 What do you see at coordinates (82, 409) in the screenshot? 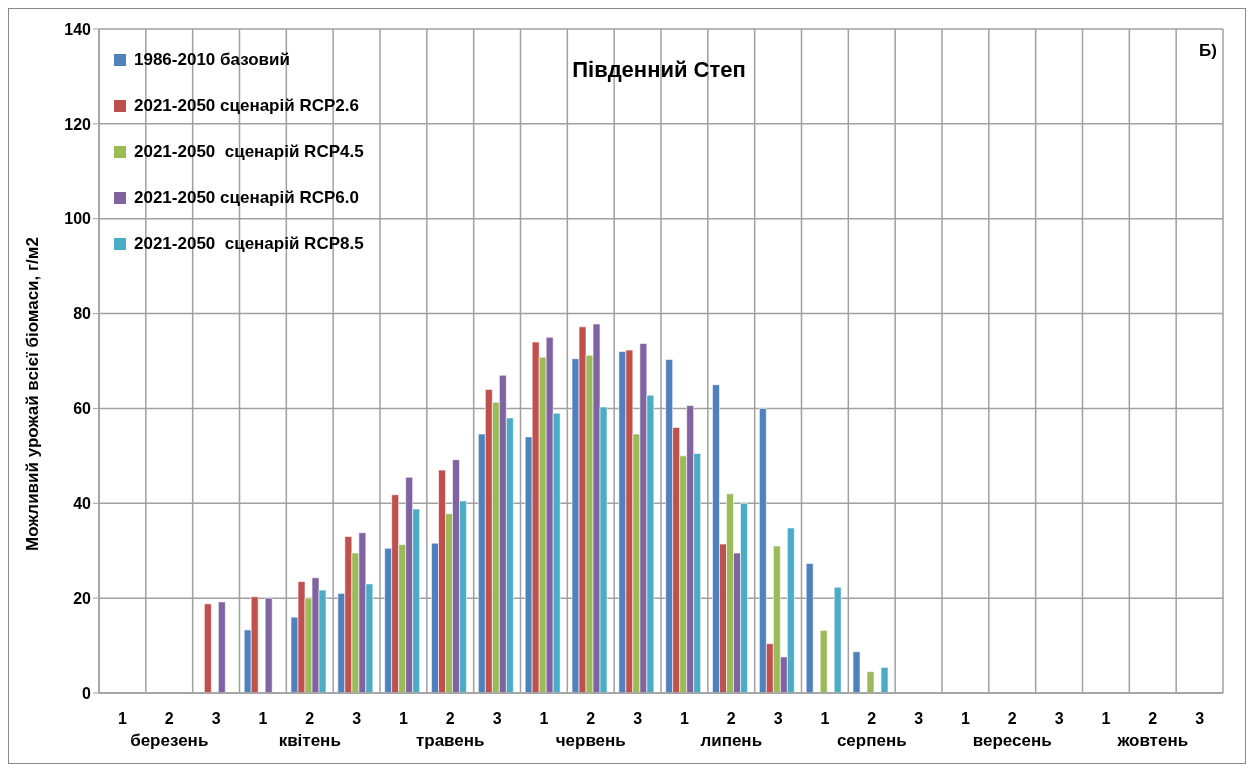
I see `y-tick-label: 60` at bounding box center [82, 409].